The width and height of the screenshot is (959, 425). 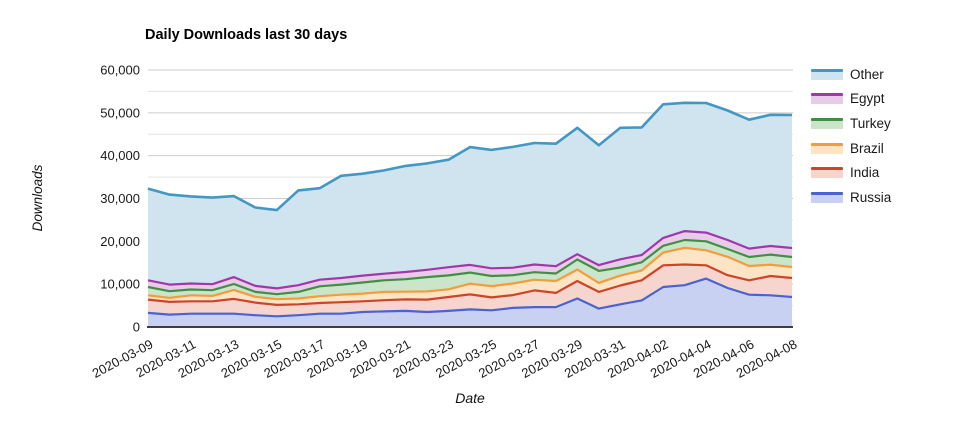 What do you see at coordinates (470, 297) in the screenshot?
I see `line-russia` at bounding box center [470, 297].